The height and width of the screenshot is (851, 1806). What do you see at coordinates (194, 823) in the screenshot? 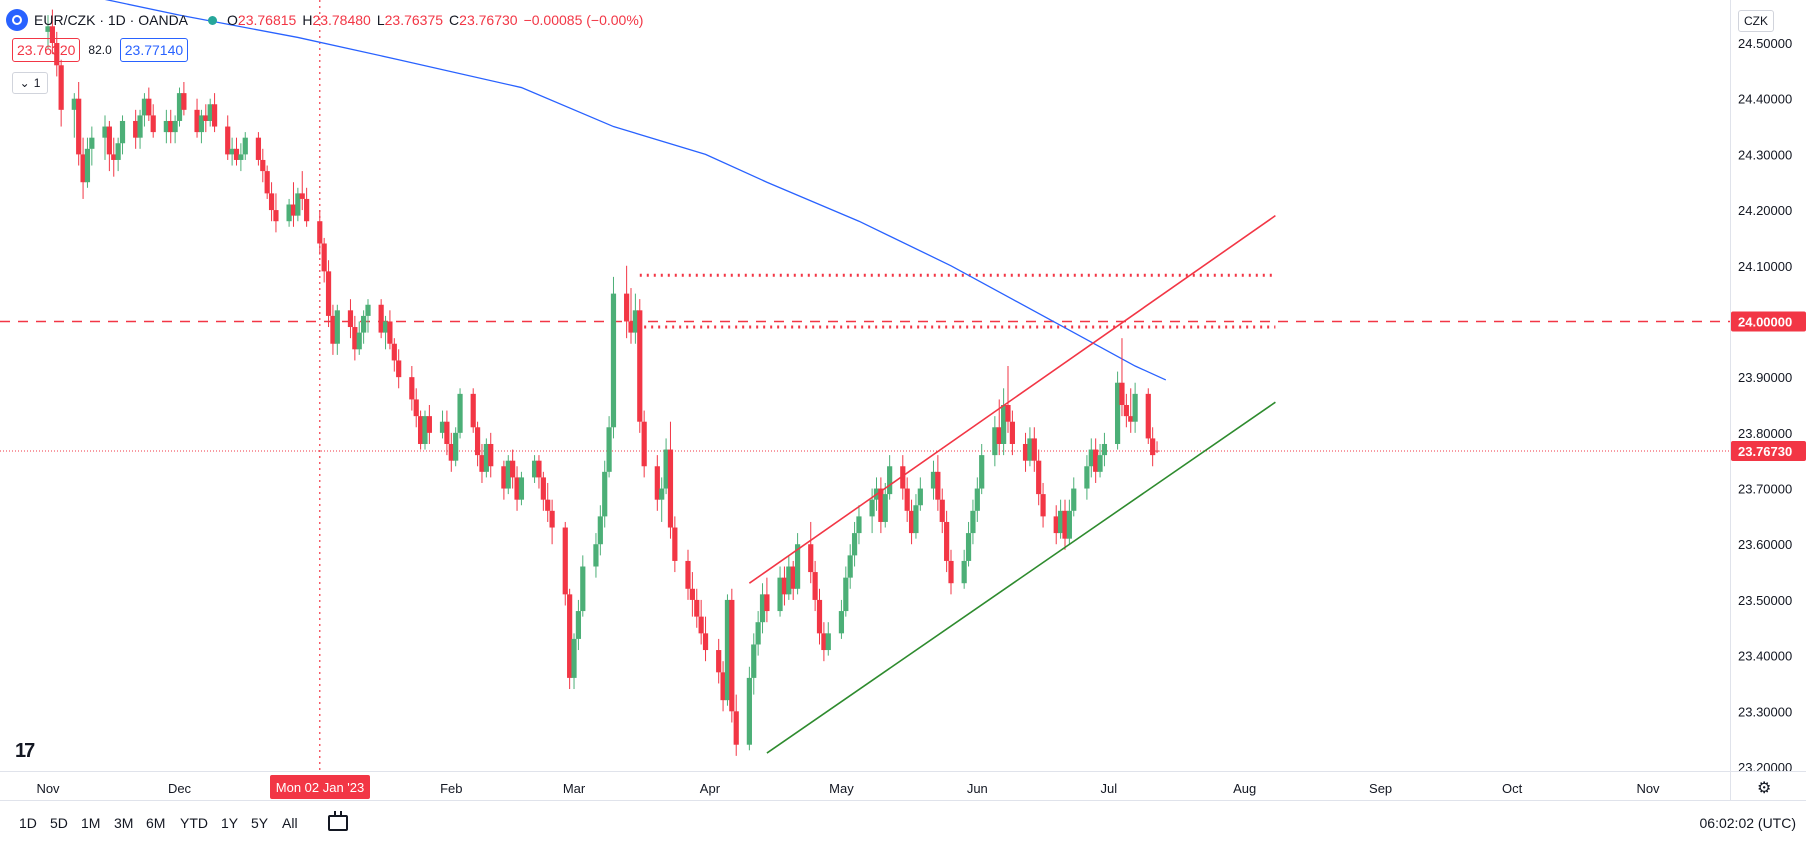
I see `range-button-ytd: YTD` at bounding box center [194, 823].